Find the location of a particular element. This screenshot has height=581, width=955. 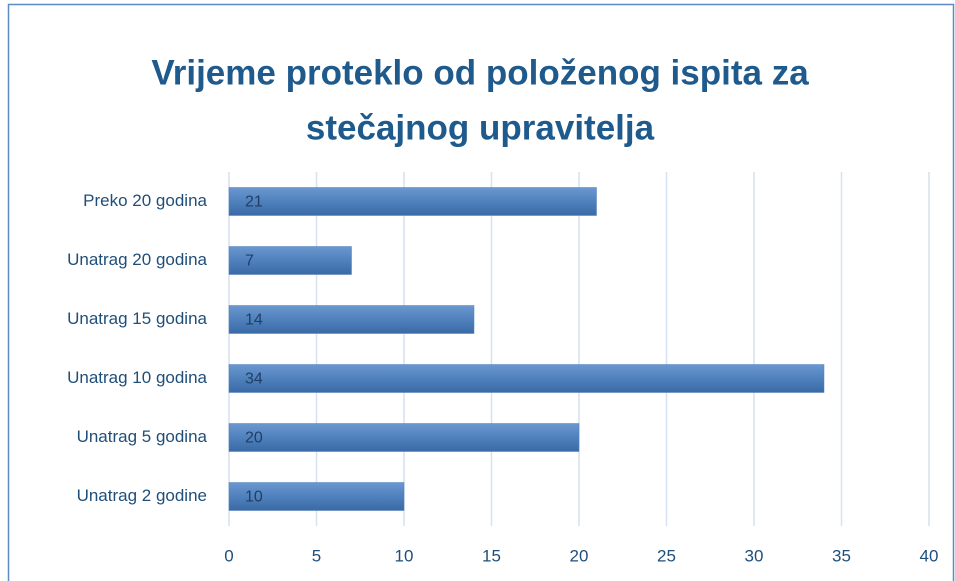

data-label: 10 is located at coordinates (254, 497).